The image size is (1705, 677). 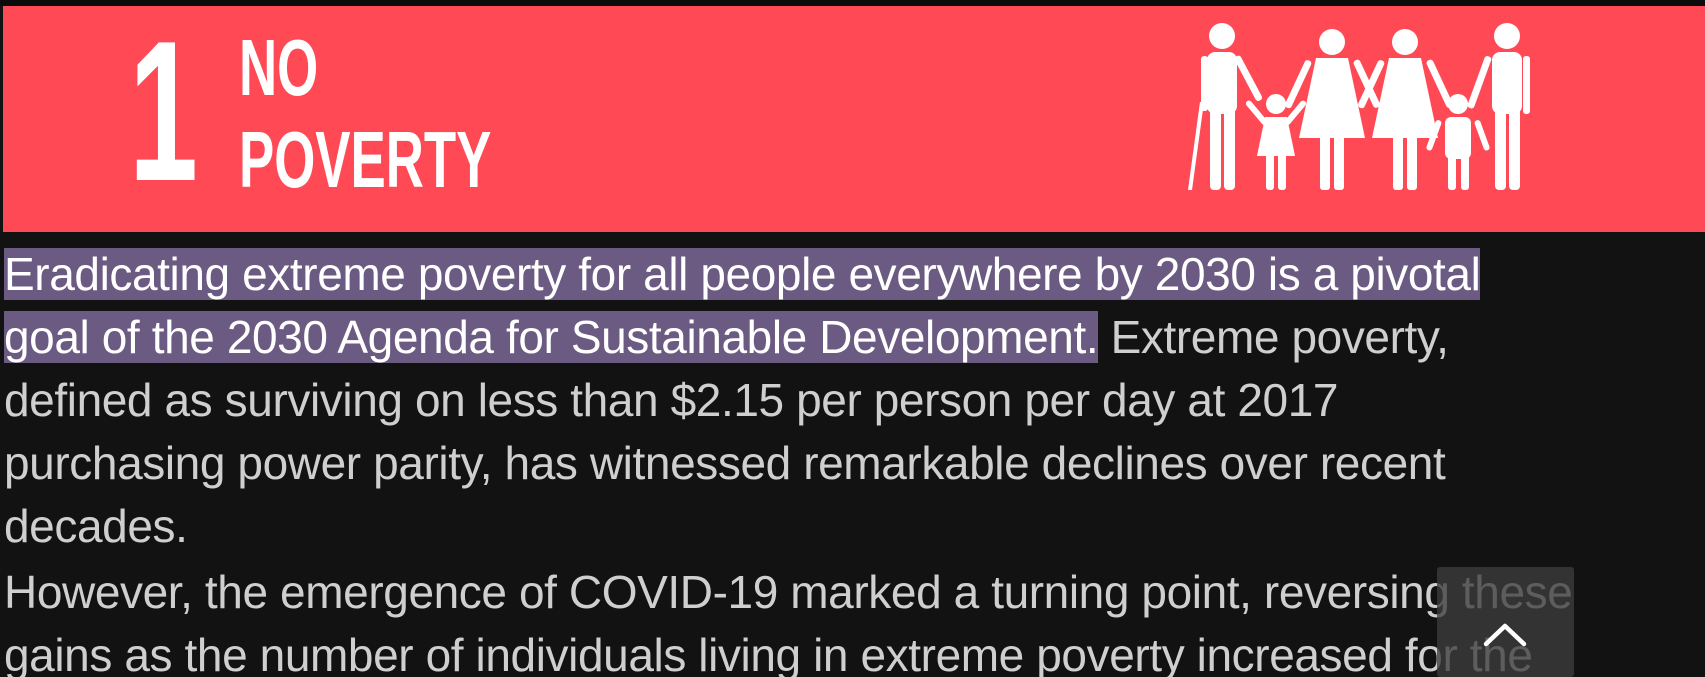 What do you see at coordinates (852, 3) in the screenshot?
I see `top-edge` at bounding box center [852, 3].